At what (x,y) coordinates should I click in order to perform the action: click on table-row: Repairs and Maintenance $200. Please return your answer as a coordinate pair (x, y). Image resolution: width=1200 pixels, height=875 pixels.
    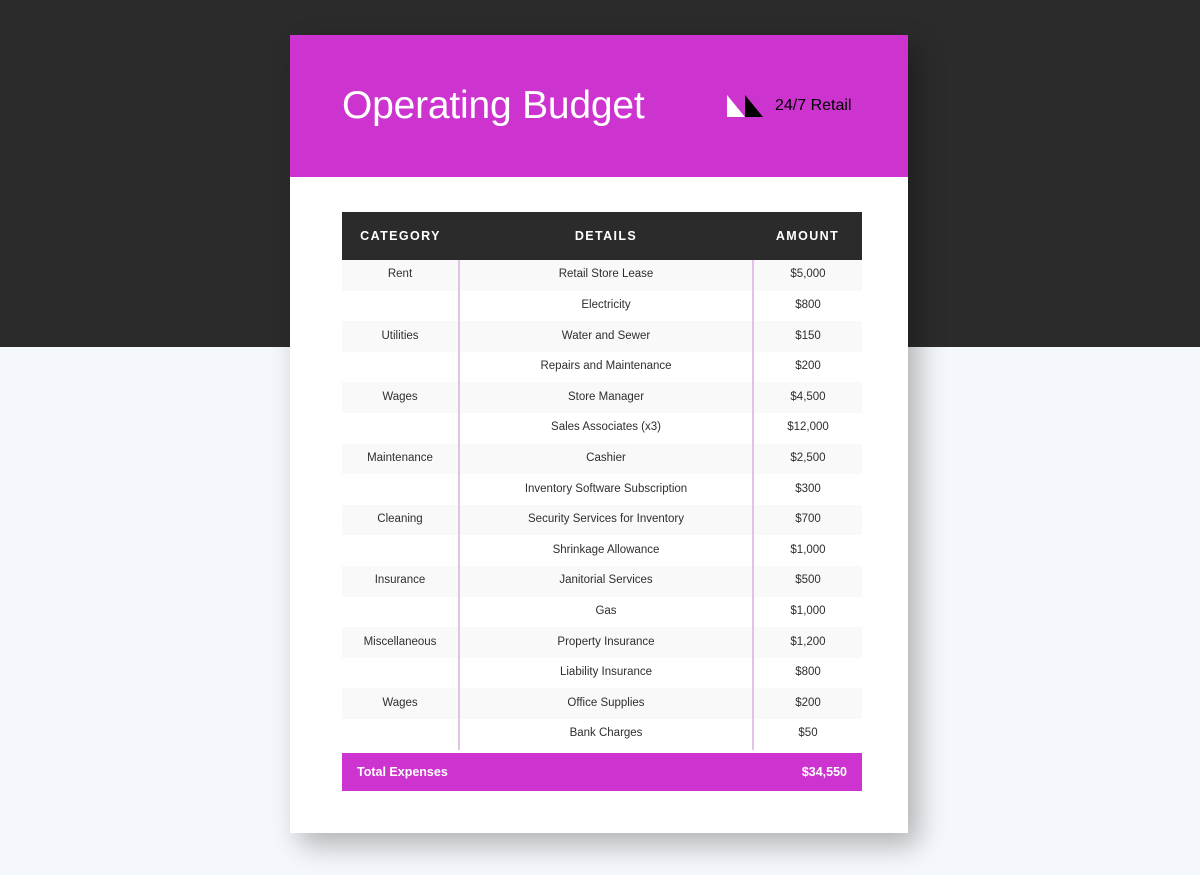
    Looking at the image, I should click on (602, 367).